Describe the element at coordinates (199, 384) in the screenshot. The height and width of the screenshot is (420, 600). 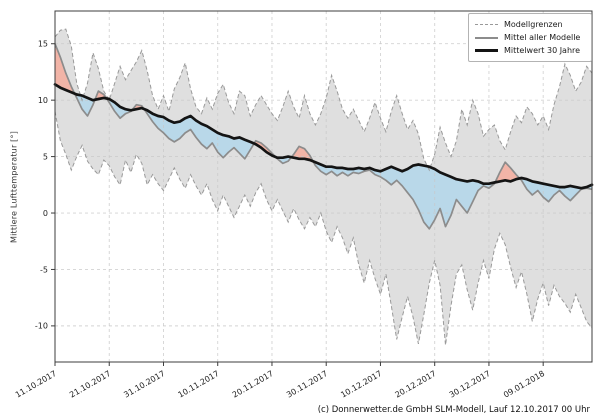
I see `x-tick-label: 10.11.2017` at that location.